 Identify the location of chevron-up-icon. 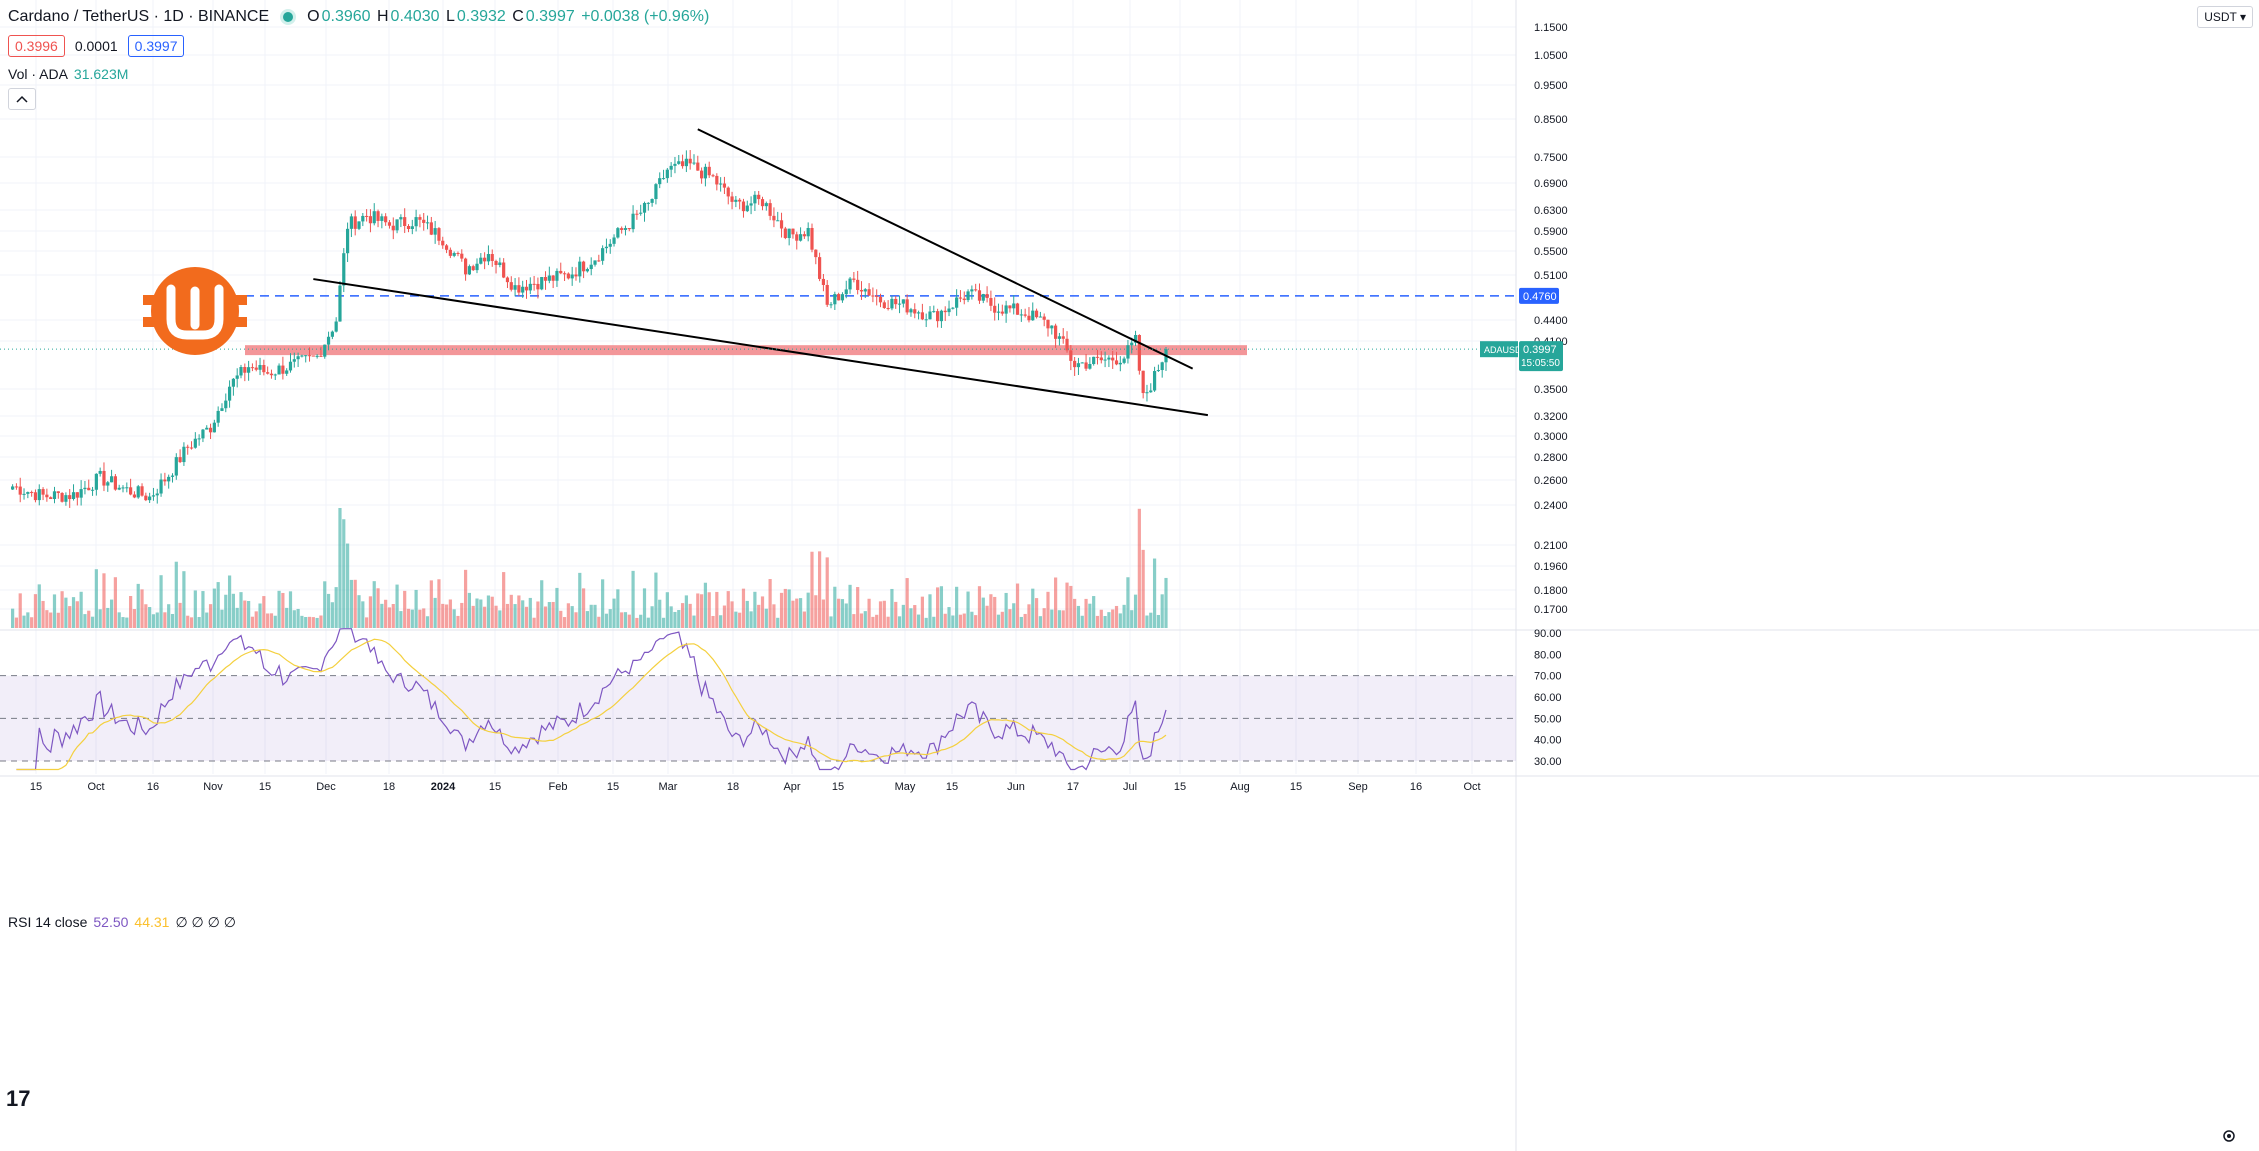
(22, 99).